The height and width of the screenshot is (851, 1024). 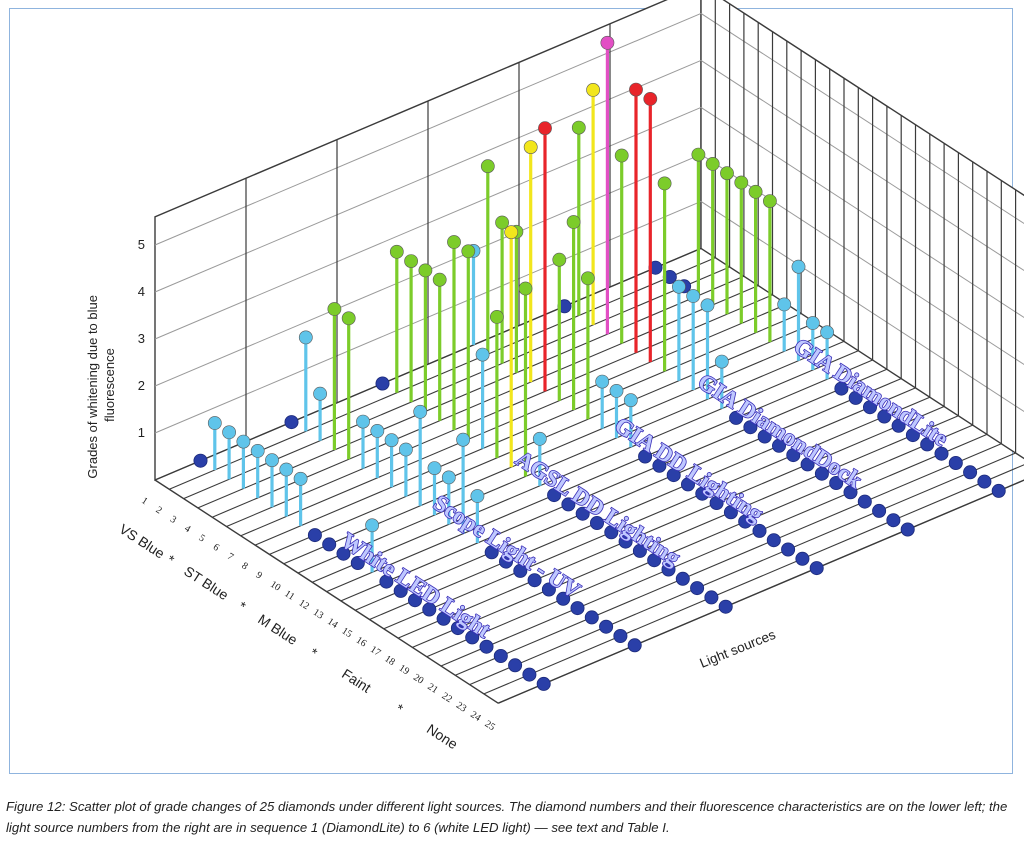 What do you see at coordinates (375, 651) in the screenshot?
I see `diamond-number-label: 17` at bounding box center [375, 651].